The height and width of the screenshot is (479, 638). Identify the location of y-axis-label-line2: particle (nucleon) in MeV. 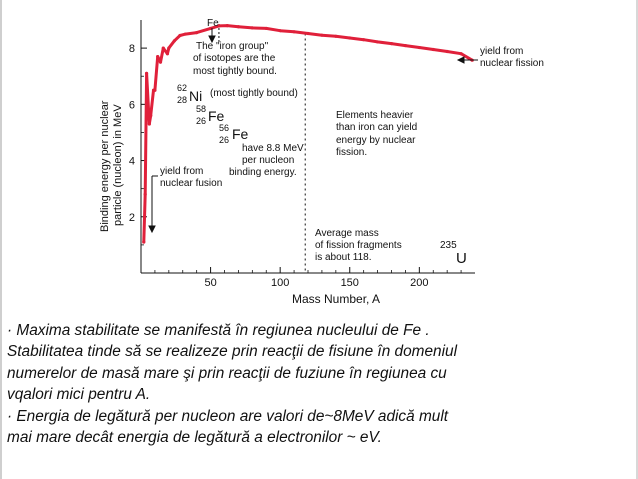
(118, 165).